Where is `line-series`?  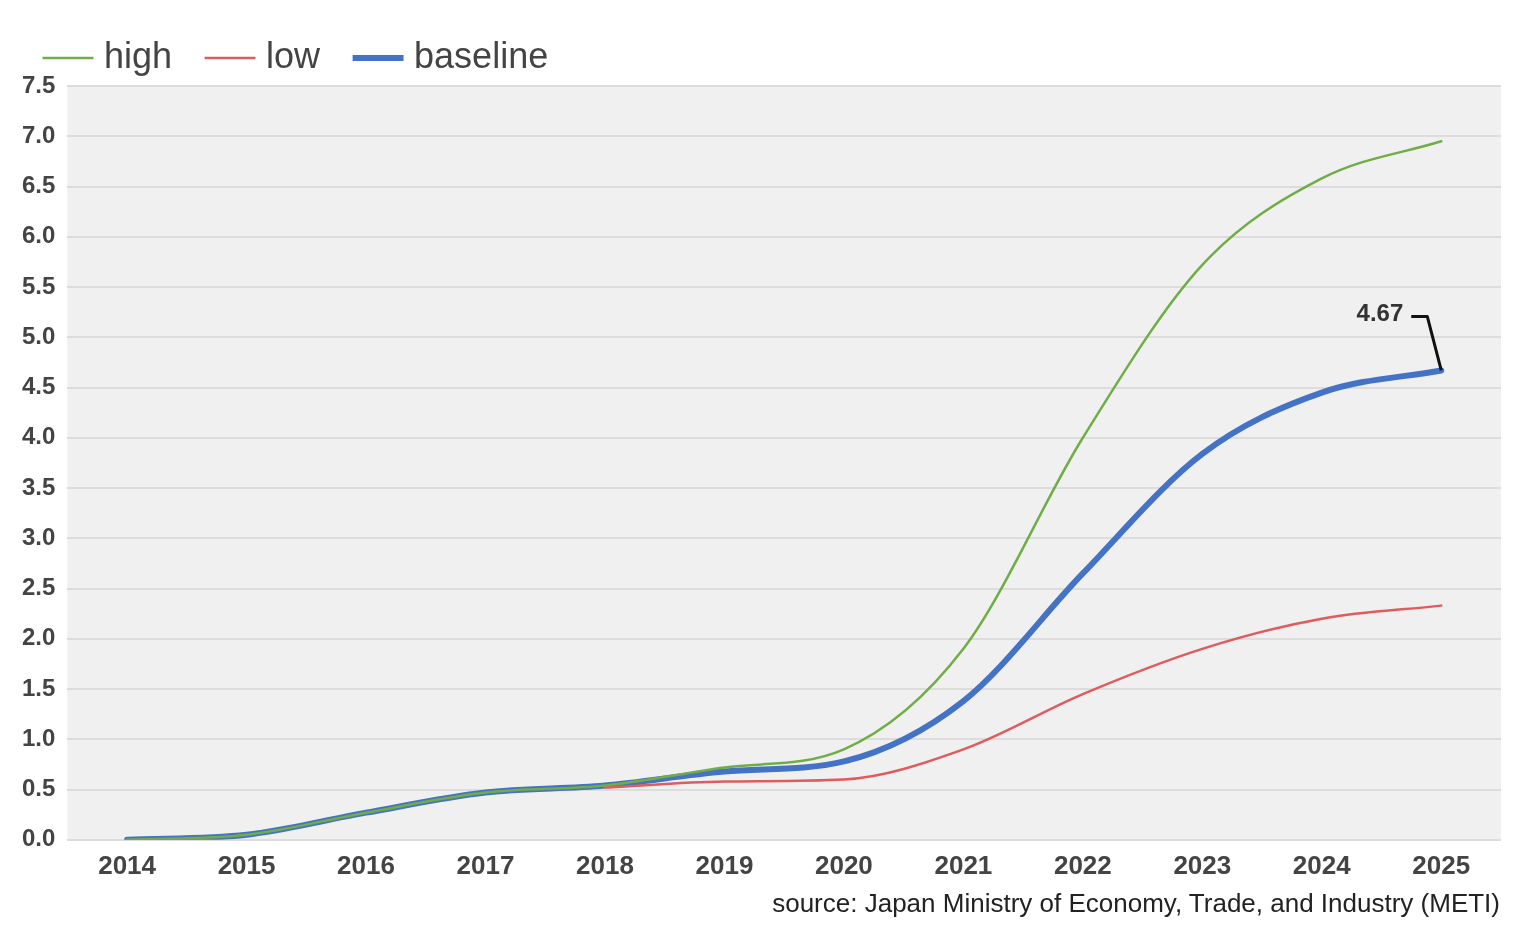
line-series is located at coordinates (1023, 696).